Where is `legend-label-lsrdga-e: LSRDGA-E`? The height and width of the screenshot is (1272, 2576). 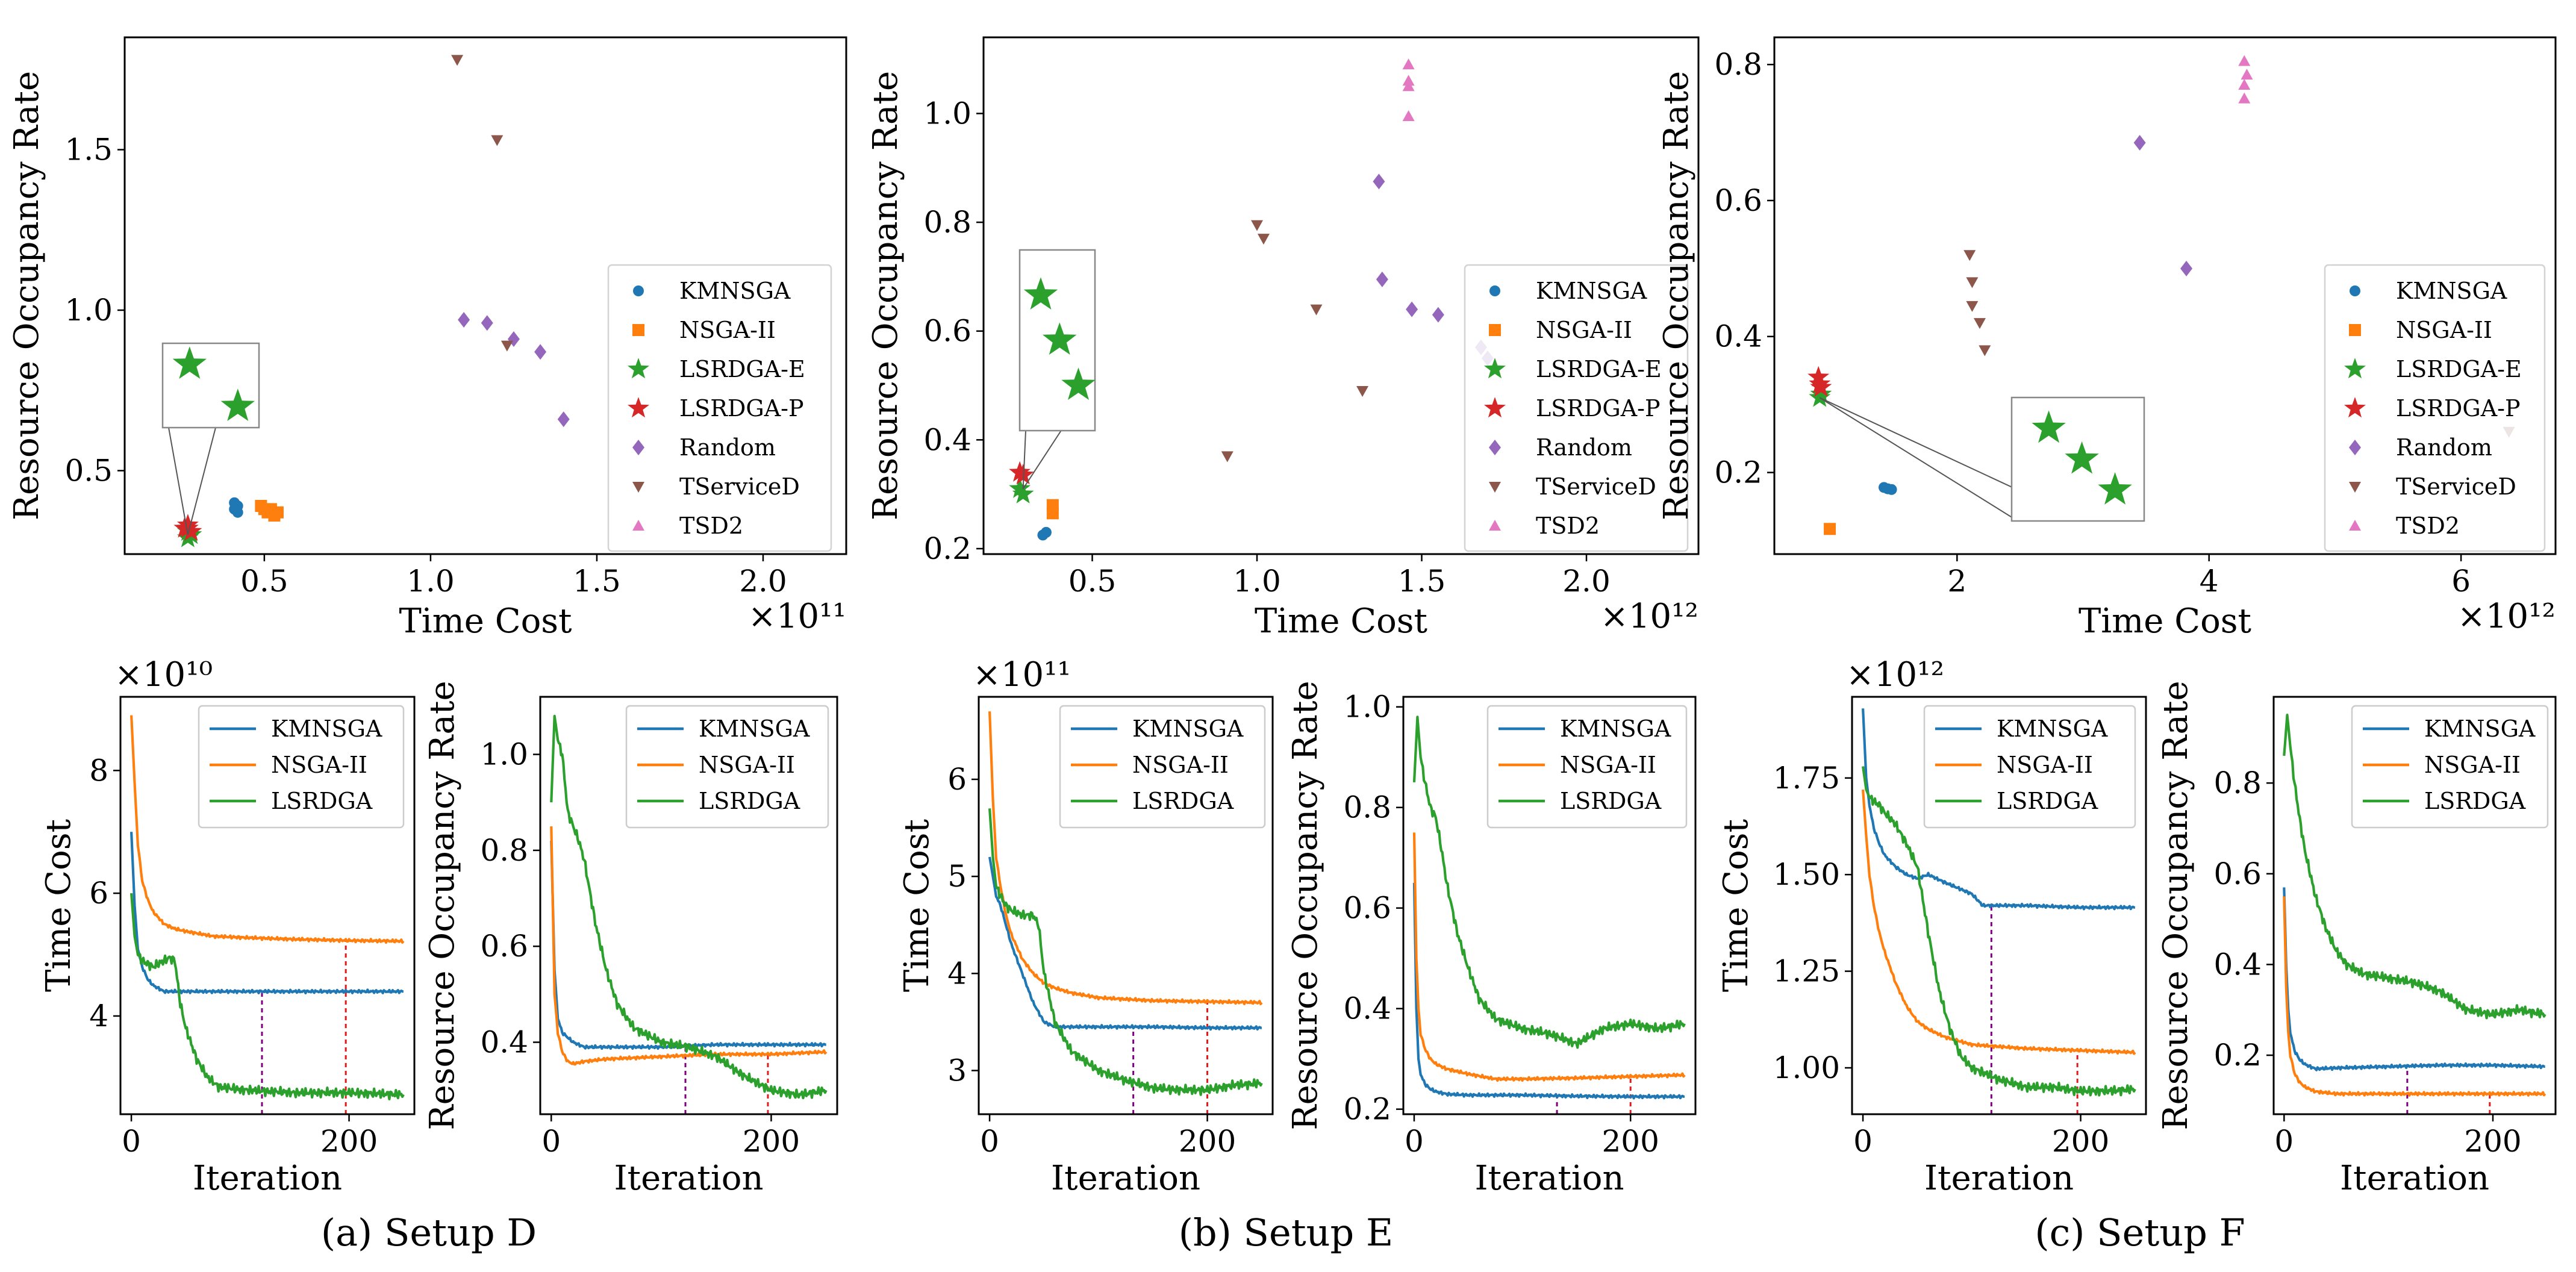
legend-label-lsrdga-e: LSRDGA-E is located at coordinates (742, 369).